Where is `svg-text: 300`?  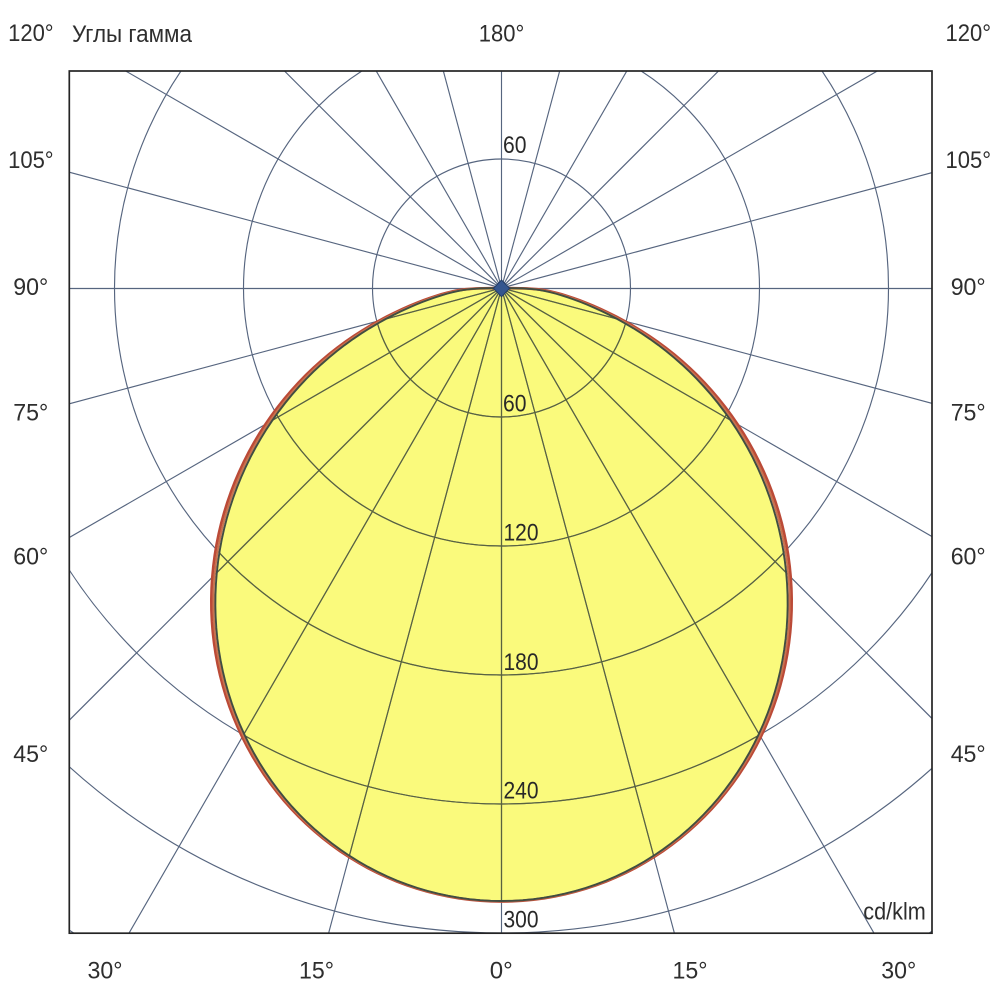 svg-text: 300 is located at coordinates (521, 919).